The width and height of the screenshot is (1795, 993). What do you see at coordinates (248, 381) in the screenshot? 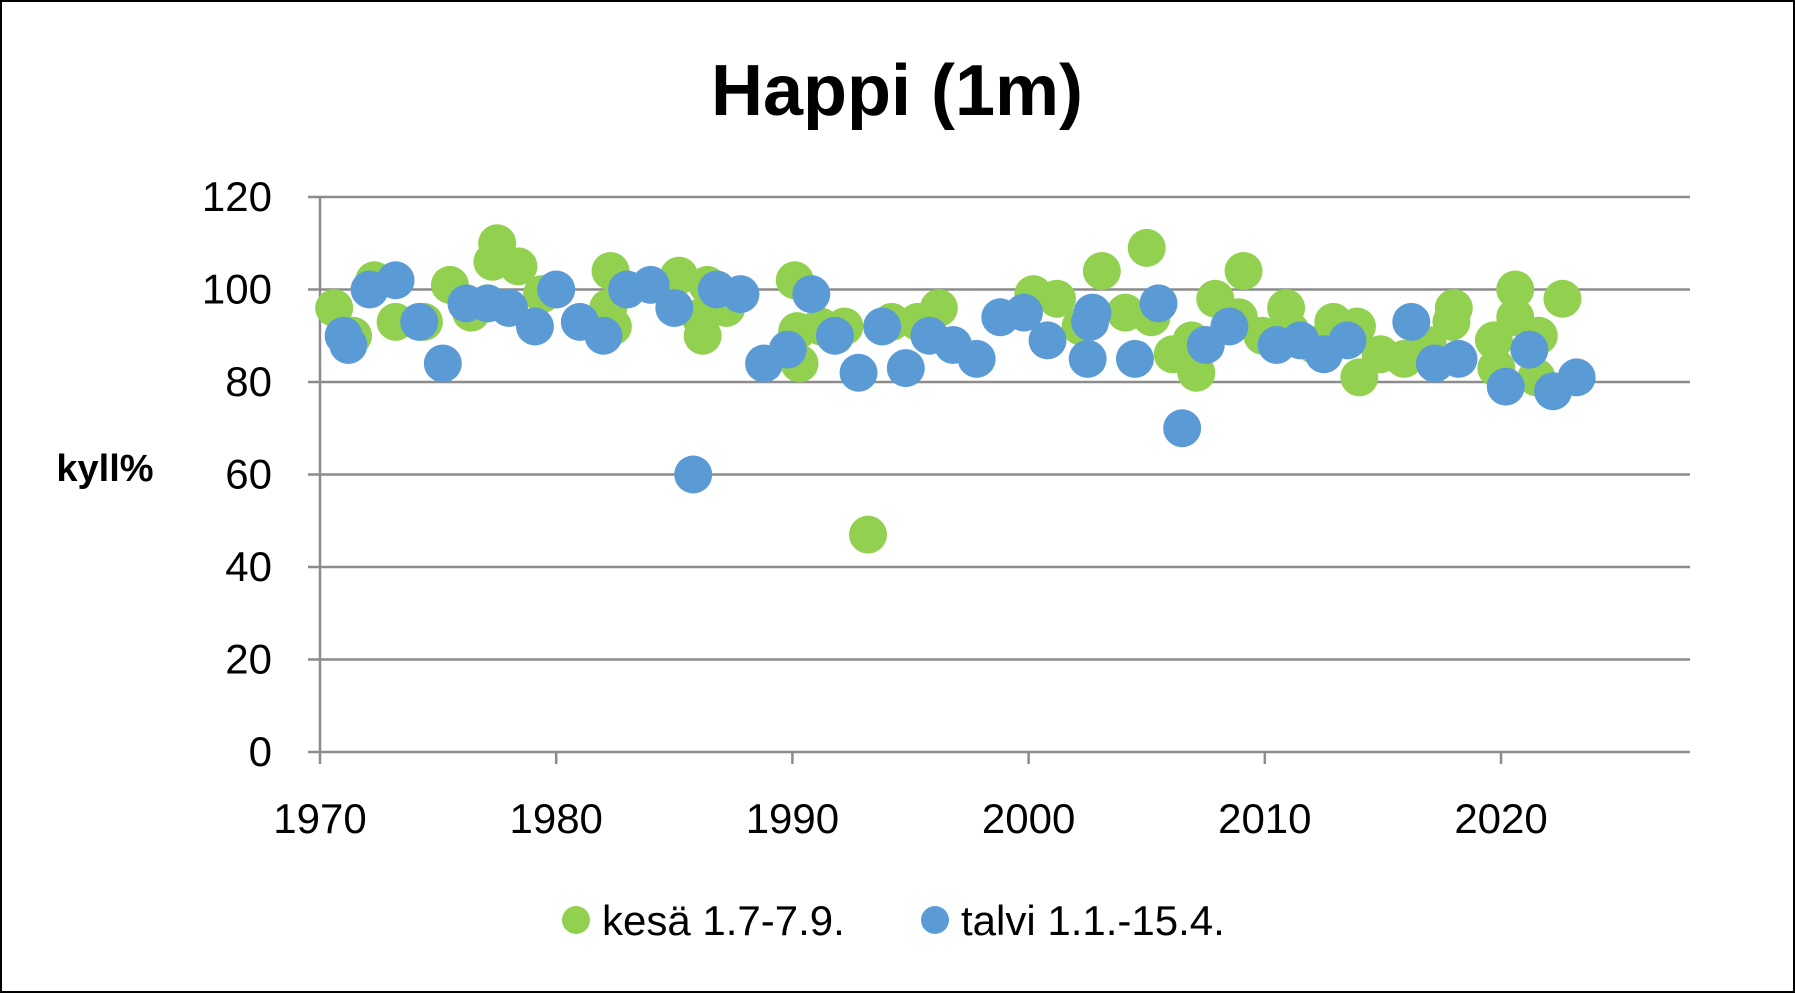
I see `y-tick-label: 80` at bounding box center [248, 381].